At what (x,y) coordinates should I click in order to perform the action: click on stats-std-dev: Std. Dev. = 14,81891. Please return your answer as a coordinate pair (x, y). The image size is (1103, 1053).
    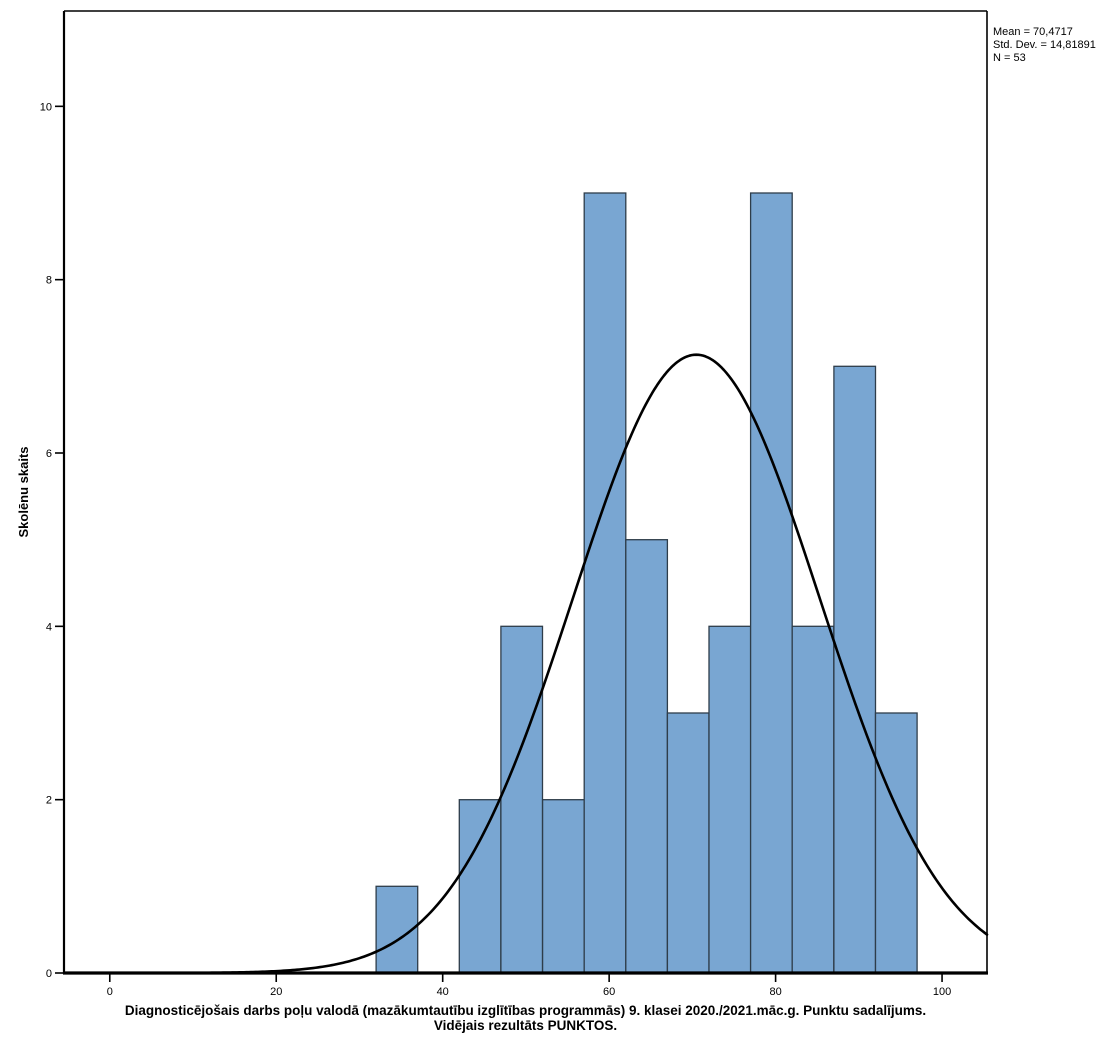
    Looking at the image, I should click on (1044, 45).